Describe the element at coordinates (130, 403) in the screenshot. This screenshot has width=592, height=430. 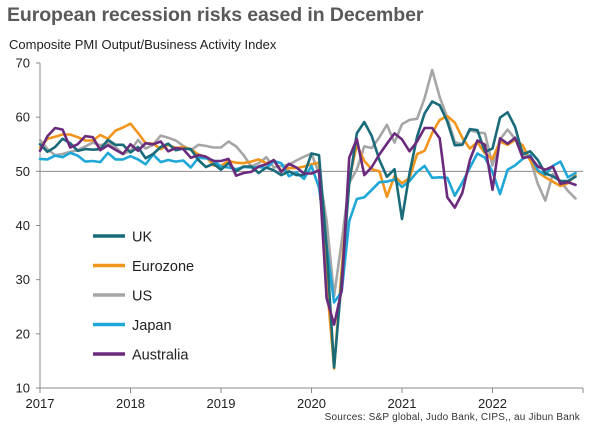
I see `x-tick-label: 2018` at that location.